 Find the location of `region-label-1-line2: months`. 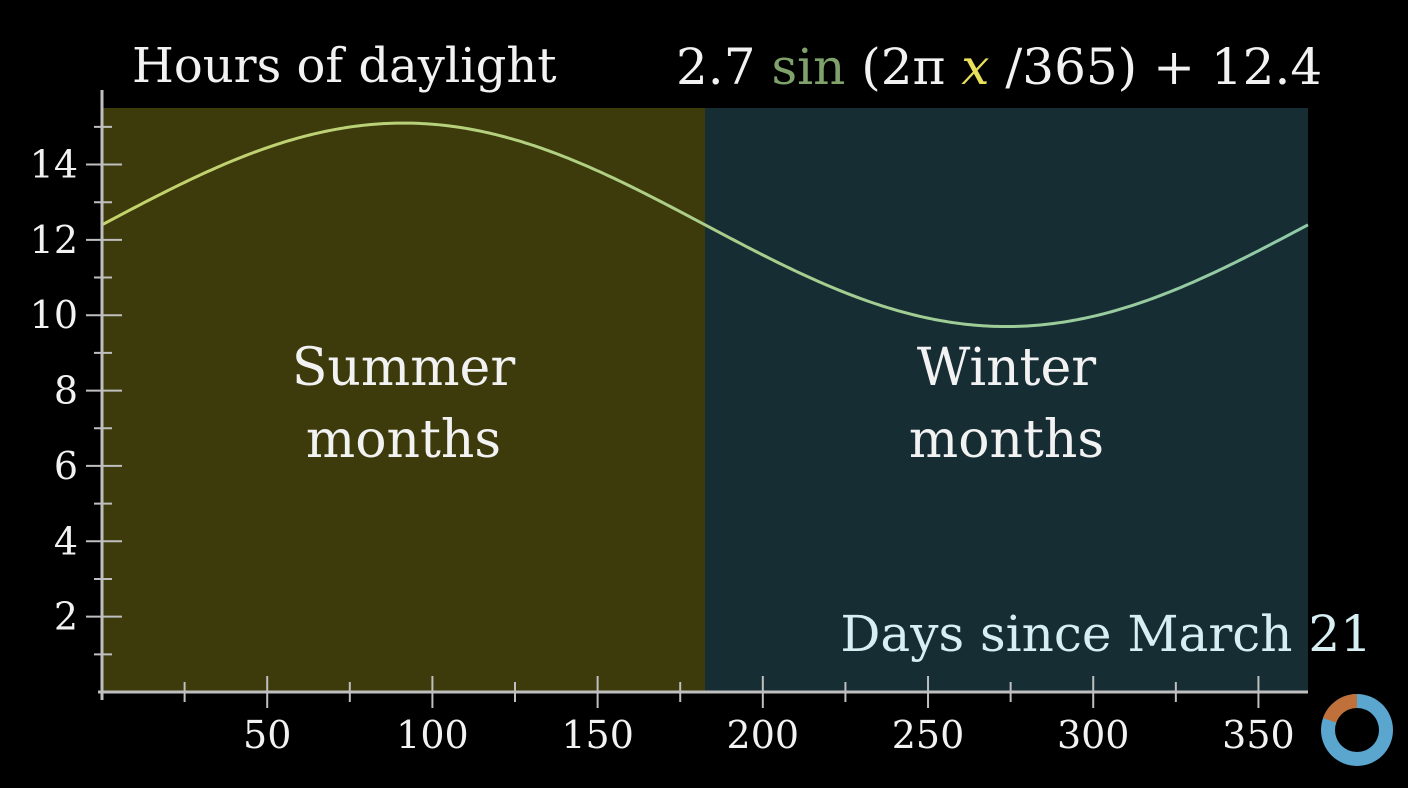

region-label-1-line2: months is located at coordinates (1006, 440).